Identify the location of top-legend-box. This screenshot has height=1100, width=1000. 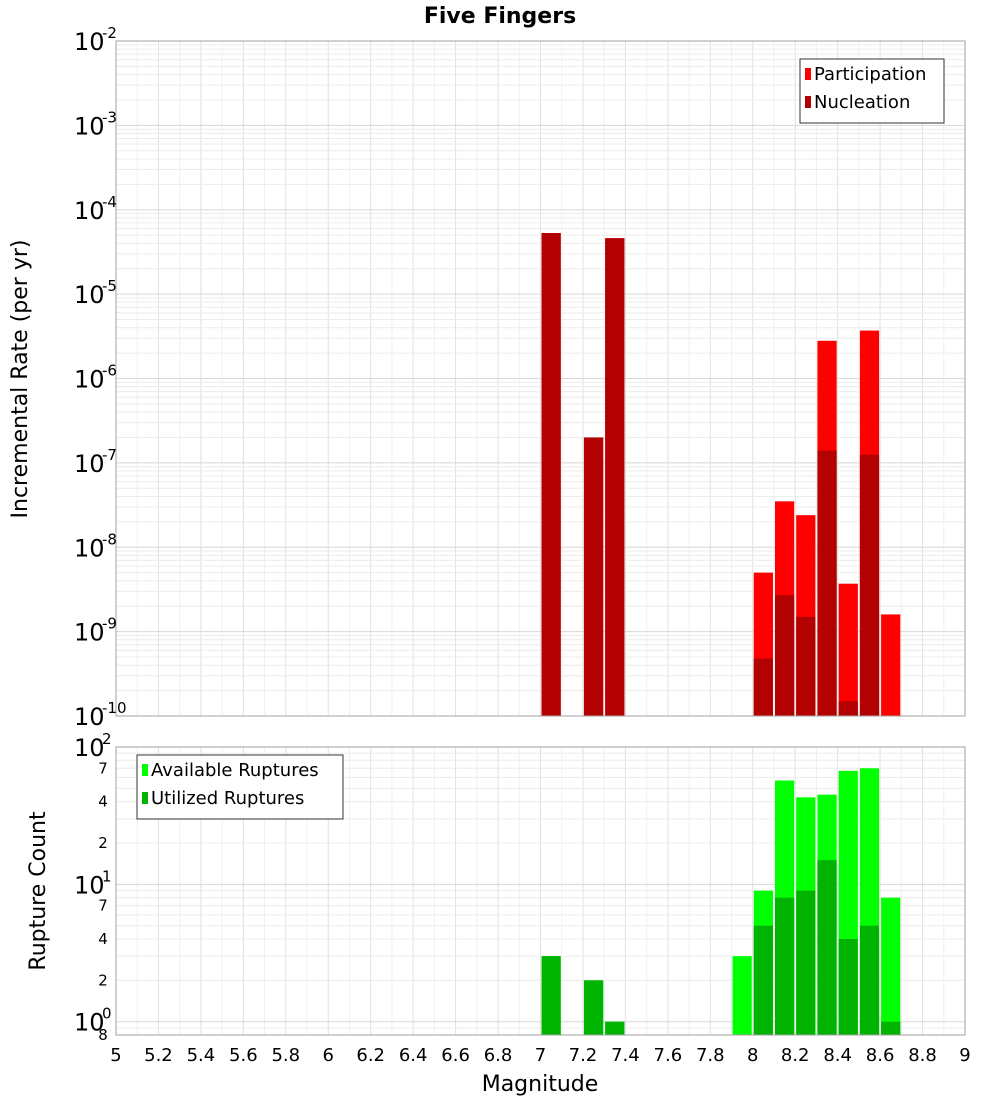
(872, 91).